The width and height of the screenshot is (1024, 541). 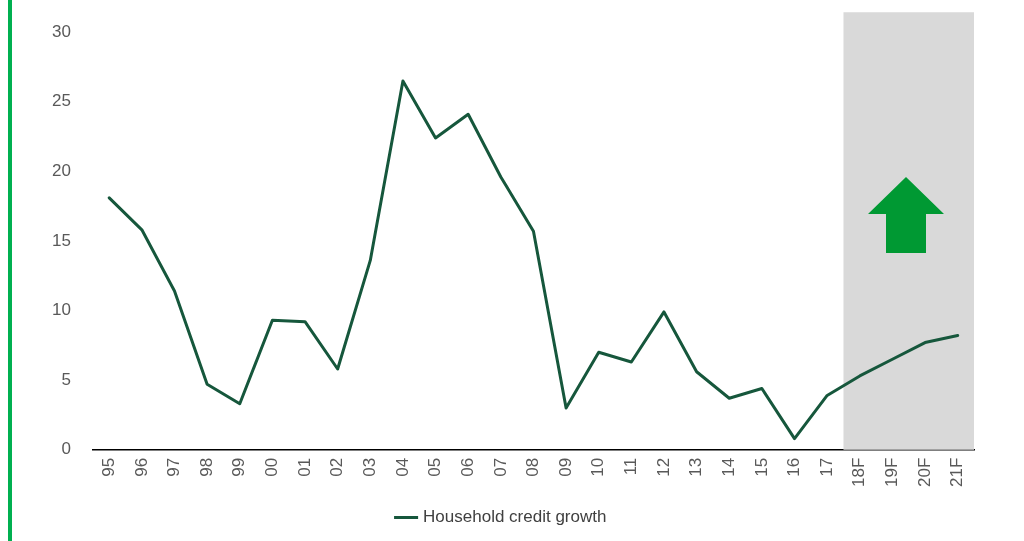 I want to click on x-tick-label: 12, so click(x=663, y=467).